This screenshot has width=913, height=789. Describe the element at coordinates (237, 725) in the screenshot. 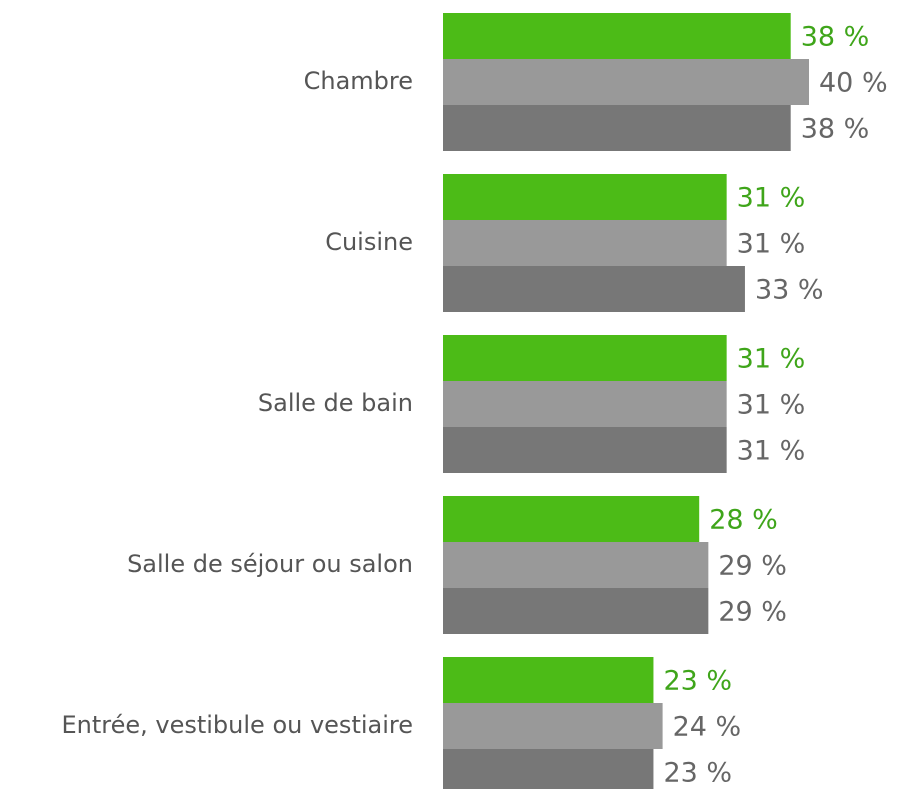

I see `category-label: Entrée, vestibule ou vestiaire` at that location.